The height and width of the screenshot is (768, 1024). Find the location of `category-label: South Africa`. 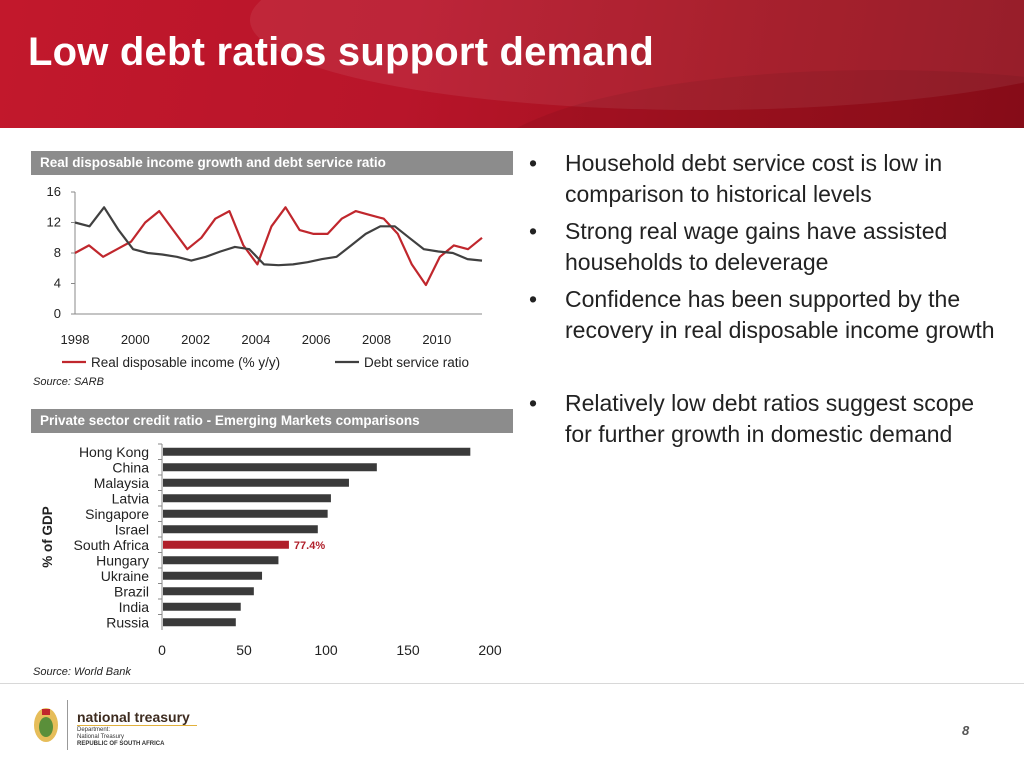

category-label: South Africa is located at coordinates (112, 545).